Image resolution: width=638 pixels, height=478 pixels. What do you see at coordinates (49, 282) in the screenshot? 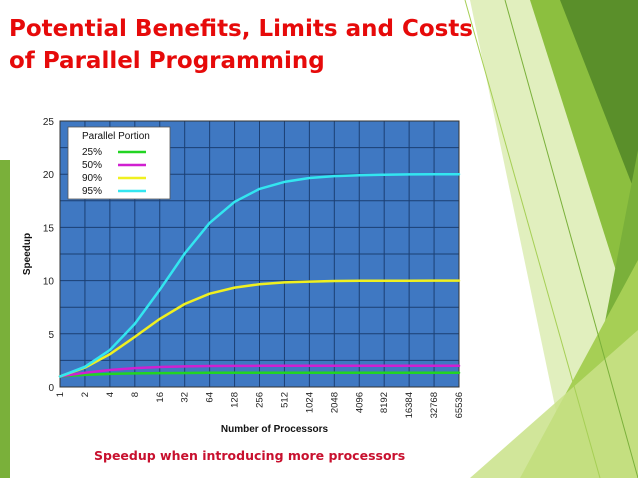
I see `y-tick-label: 10` at bounding box center [49, 282].